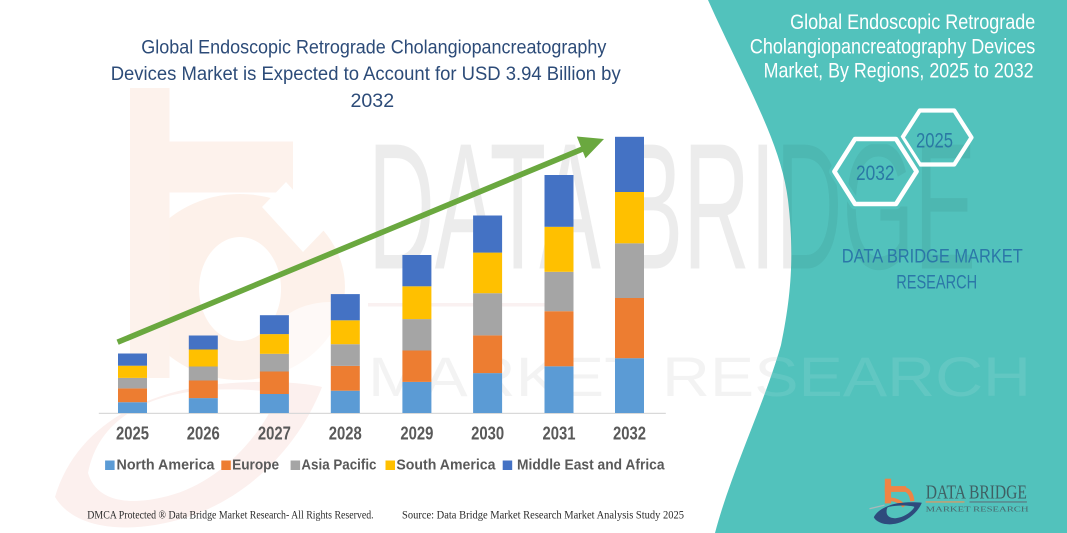 This screenshot has height=533, width=1067. Describe the element at coordinates (487, 433) in the screenshot. I see `svg-text: 2030` at that location.